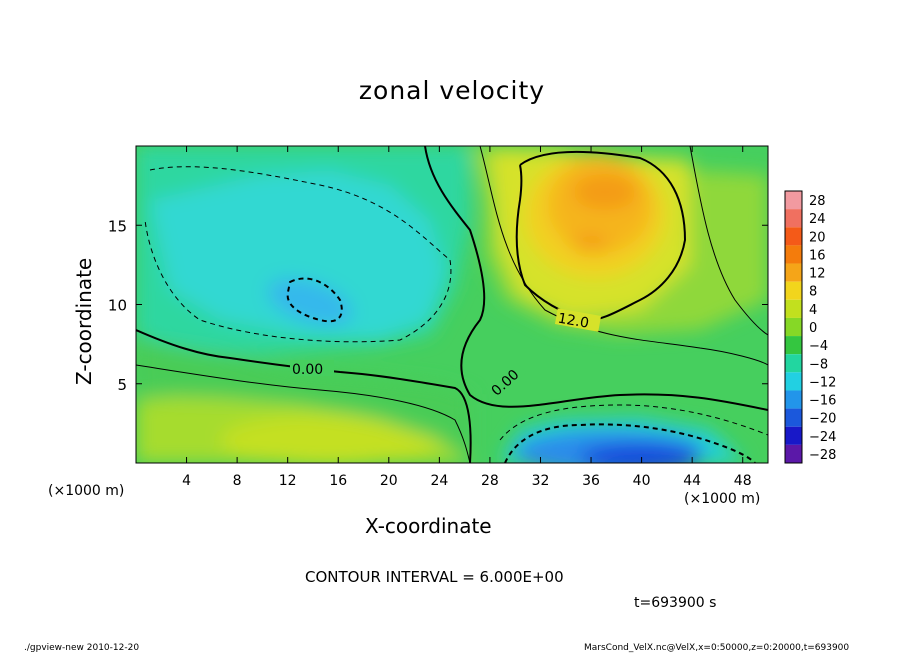  I want to click on contour-six-right, so click(728, 241).